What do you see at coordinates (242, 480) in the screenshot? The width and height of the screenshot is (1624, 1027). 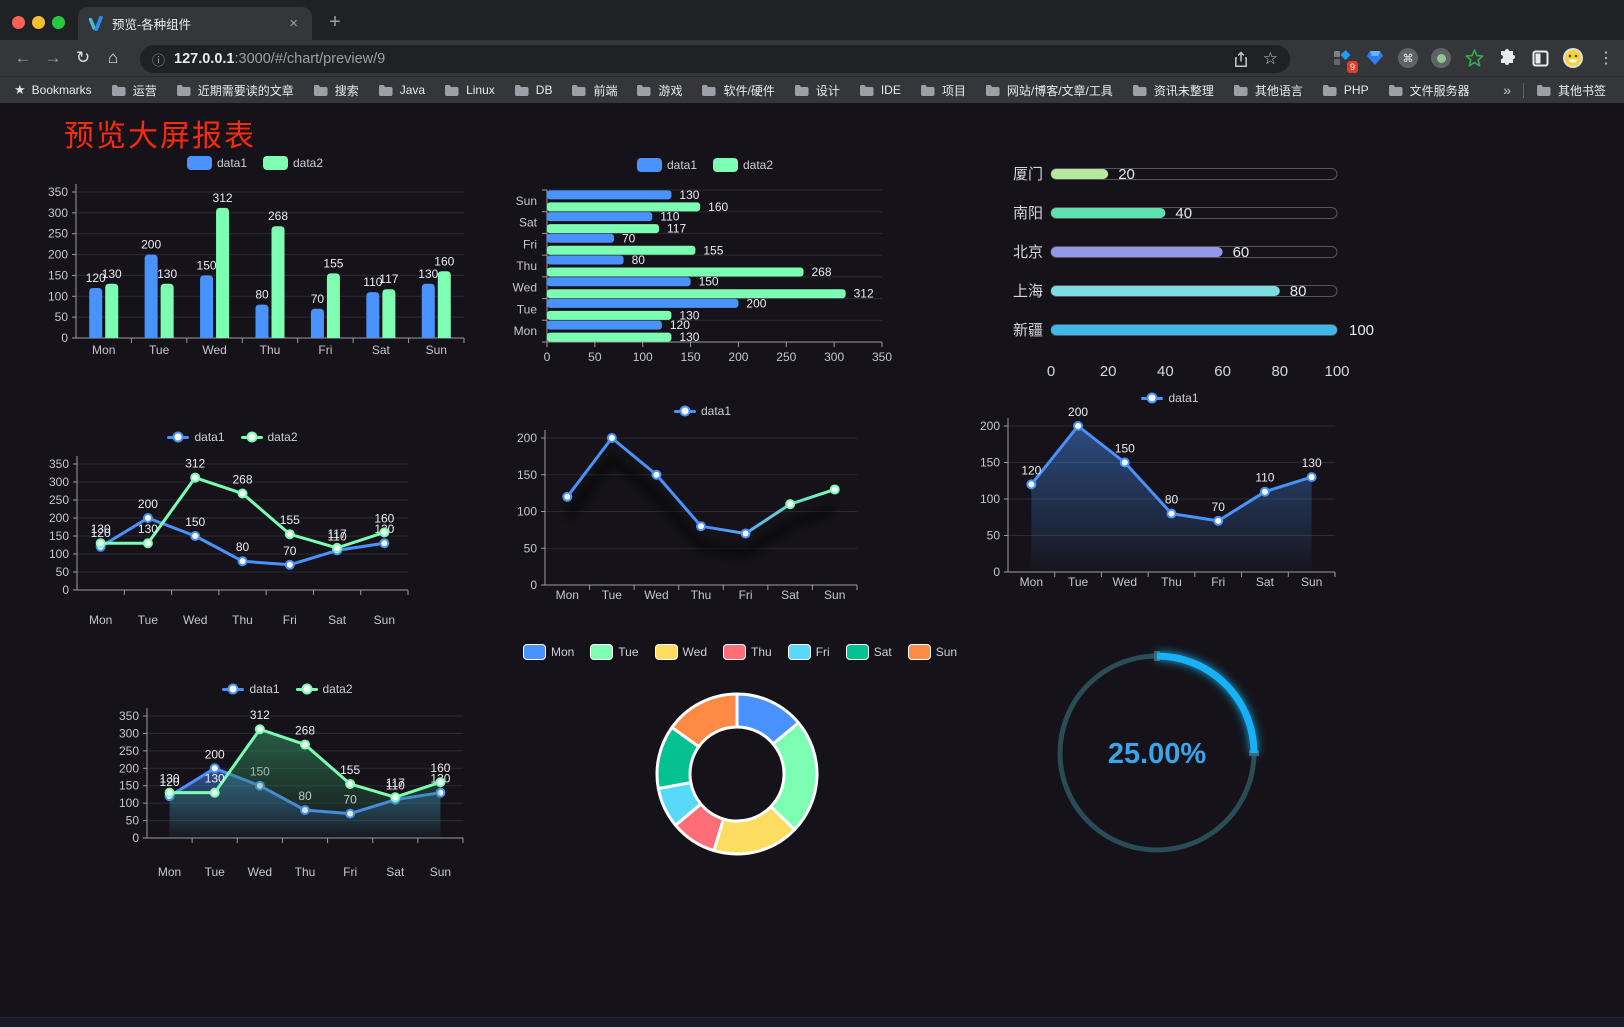 I see `svg-text: 268` at bounding box center [242, 480].